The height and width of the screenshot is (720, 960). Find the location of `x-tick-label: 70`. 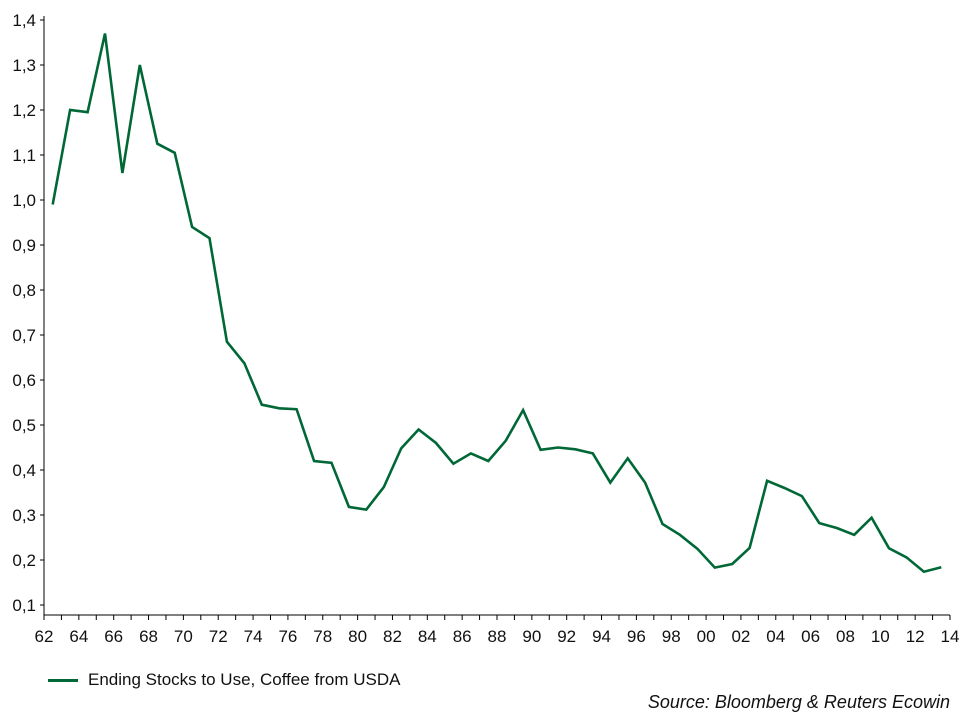

x-tick-label: 70 is located at coordinates (183, 636).